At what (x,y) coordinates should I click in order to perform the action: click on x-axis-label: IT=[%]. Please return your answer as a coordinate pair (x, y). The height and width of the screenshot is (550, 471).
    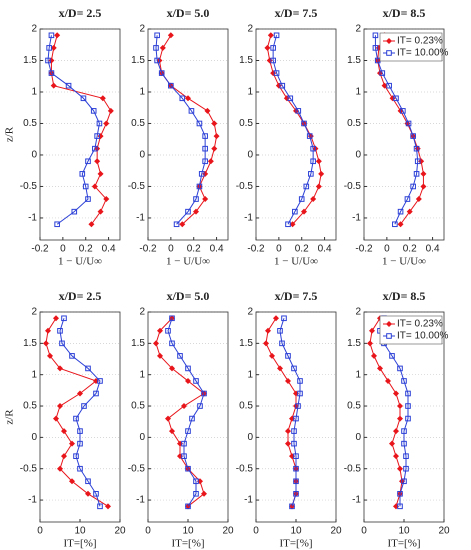
    Looking at the image, I should click on (295, 544).